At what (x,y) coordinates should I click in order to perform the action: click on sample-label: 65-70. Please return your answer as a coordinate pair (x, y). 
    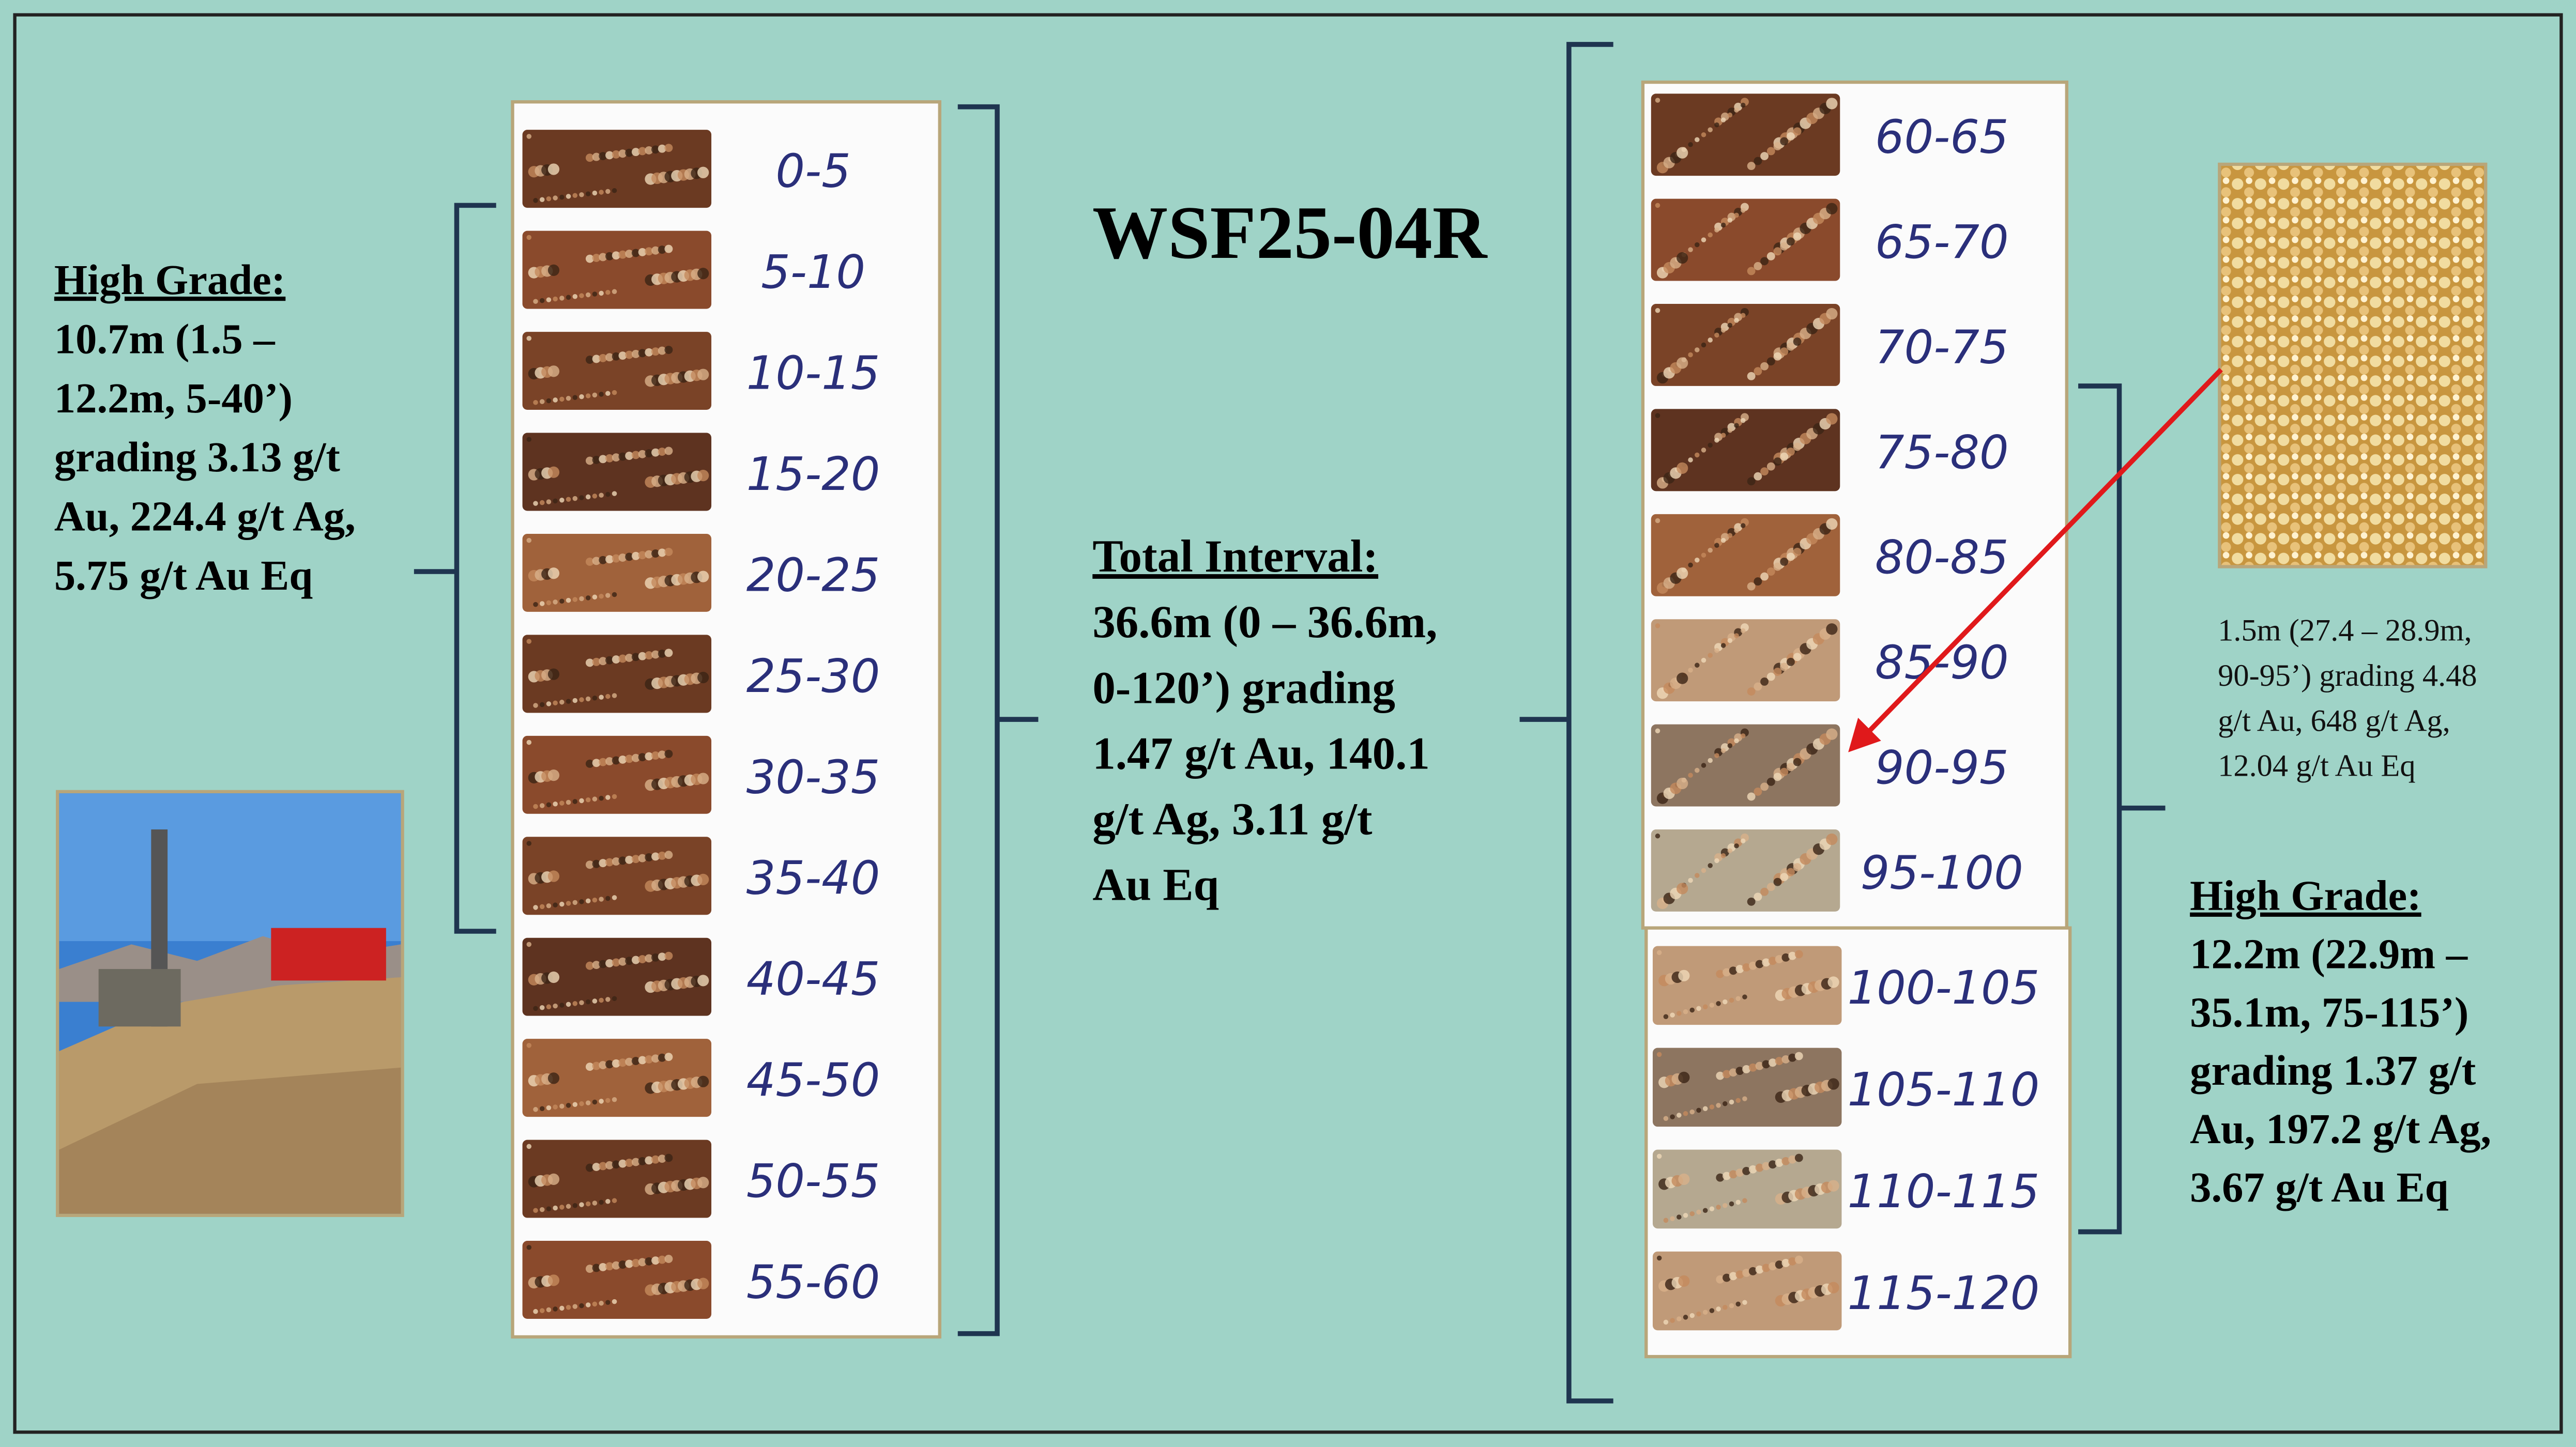
    Looking at the image, I should click on (1942, 242).